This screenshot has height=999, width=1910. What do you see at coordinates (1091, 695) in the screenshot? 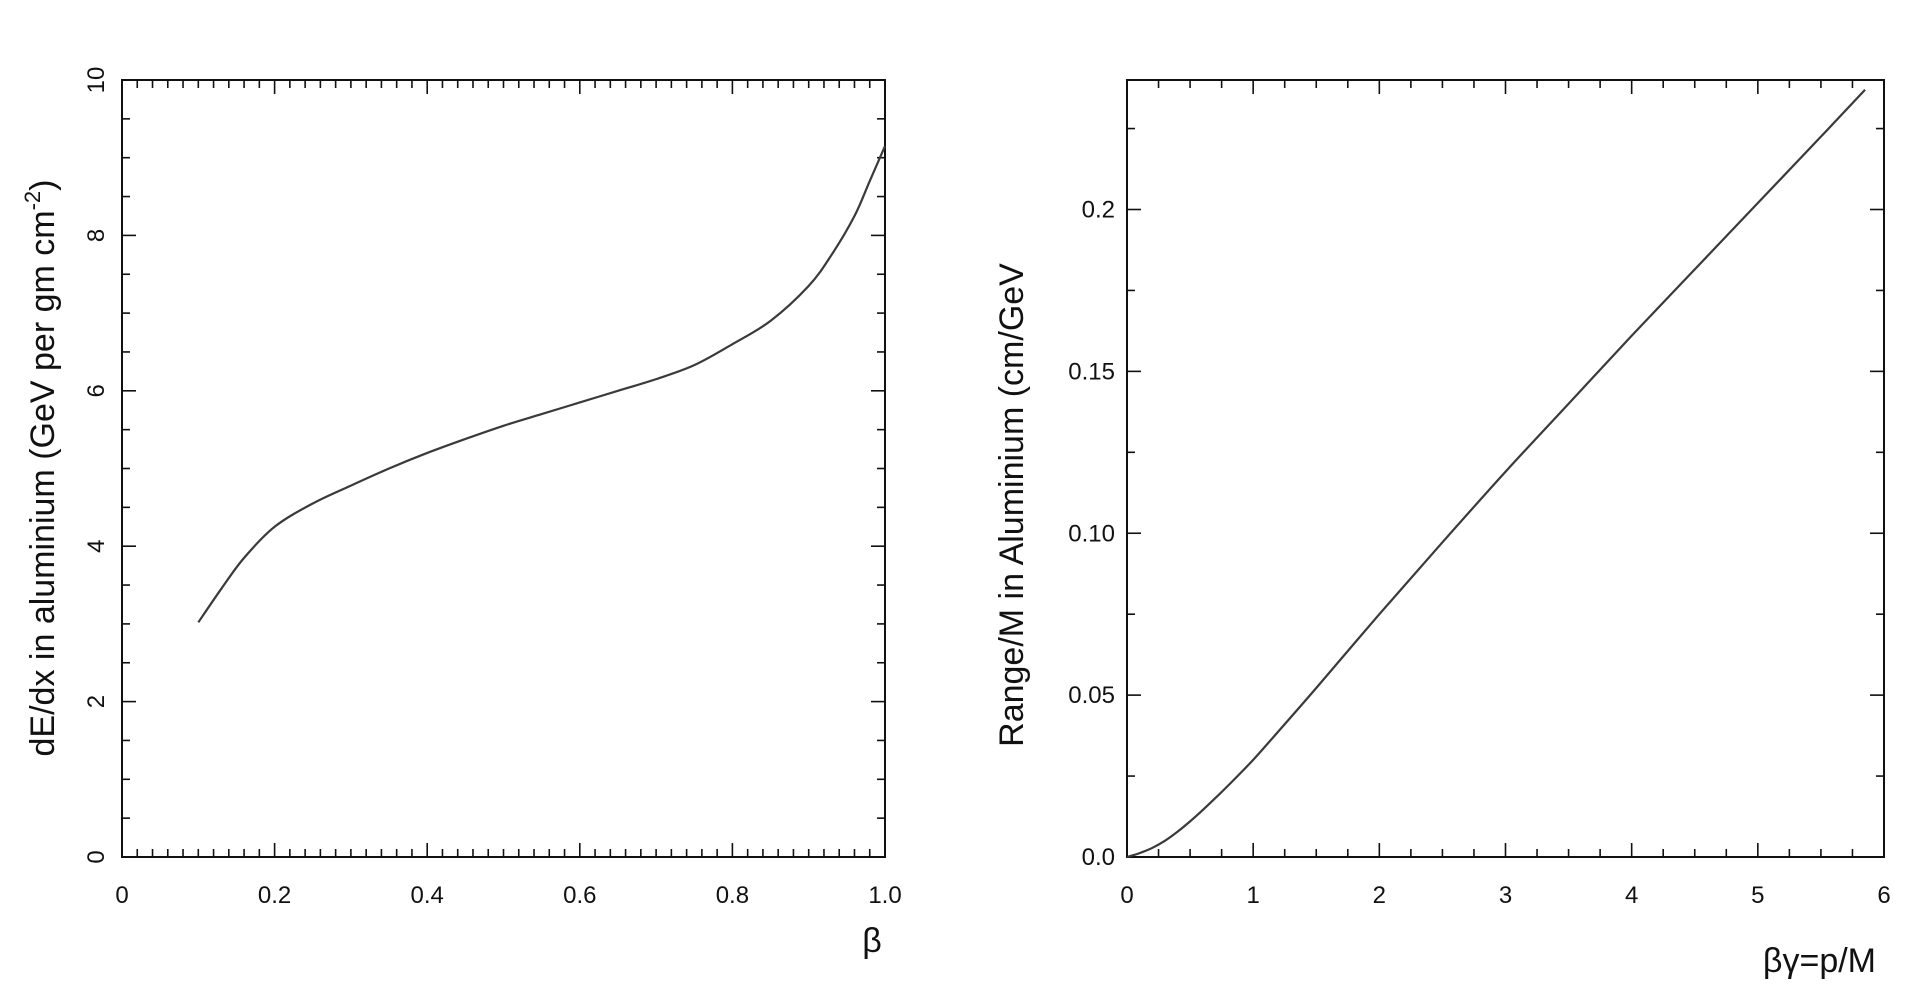
I see `y-tick-label: 0.05` at bounding box center [1091, 695].